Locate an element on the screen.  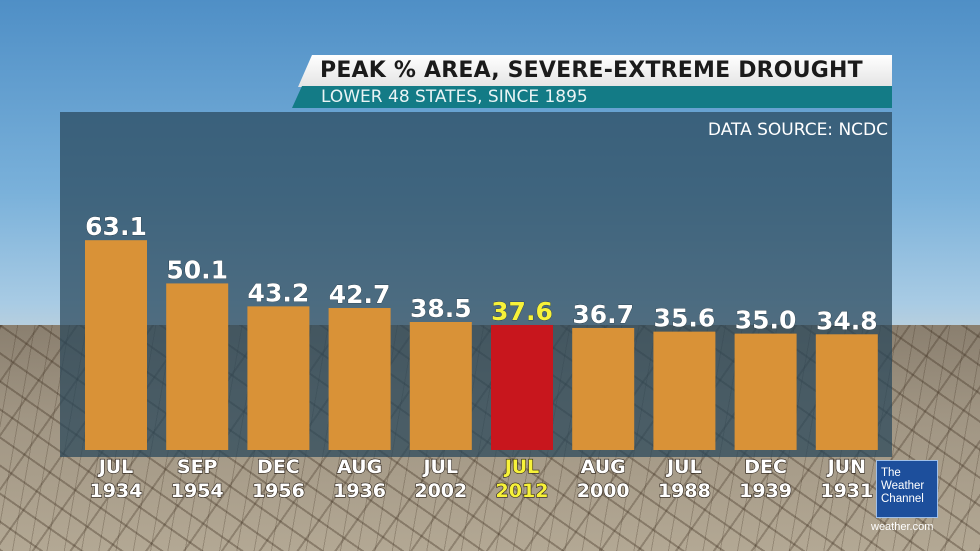
bar-value-label: 38.5 is located at coordinates (441, 308).